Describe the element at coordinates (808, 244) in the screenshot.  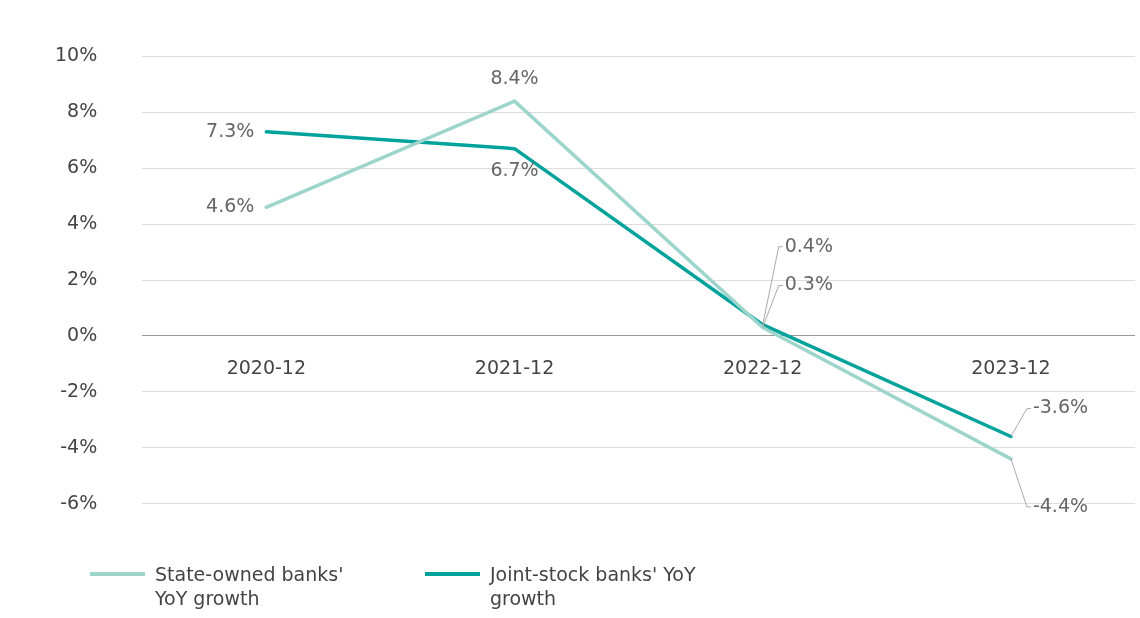
I see `text: 0.4%` at that location.